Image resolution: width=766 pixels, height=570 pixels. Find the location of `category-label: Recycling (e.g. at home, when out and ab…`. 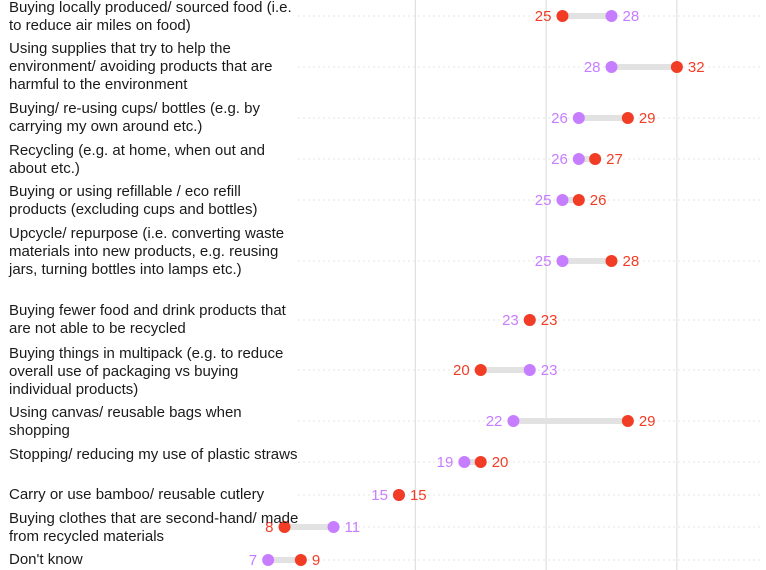

category-label: Recycling (e.g. at home, when out and ab… is located at coordinates (137, 159).